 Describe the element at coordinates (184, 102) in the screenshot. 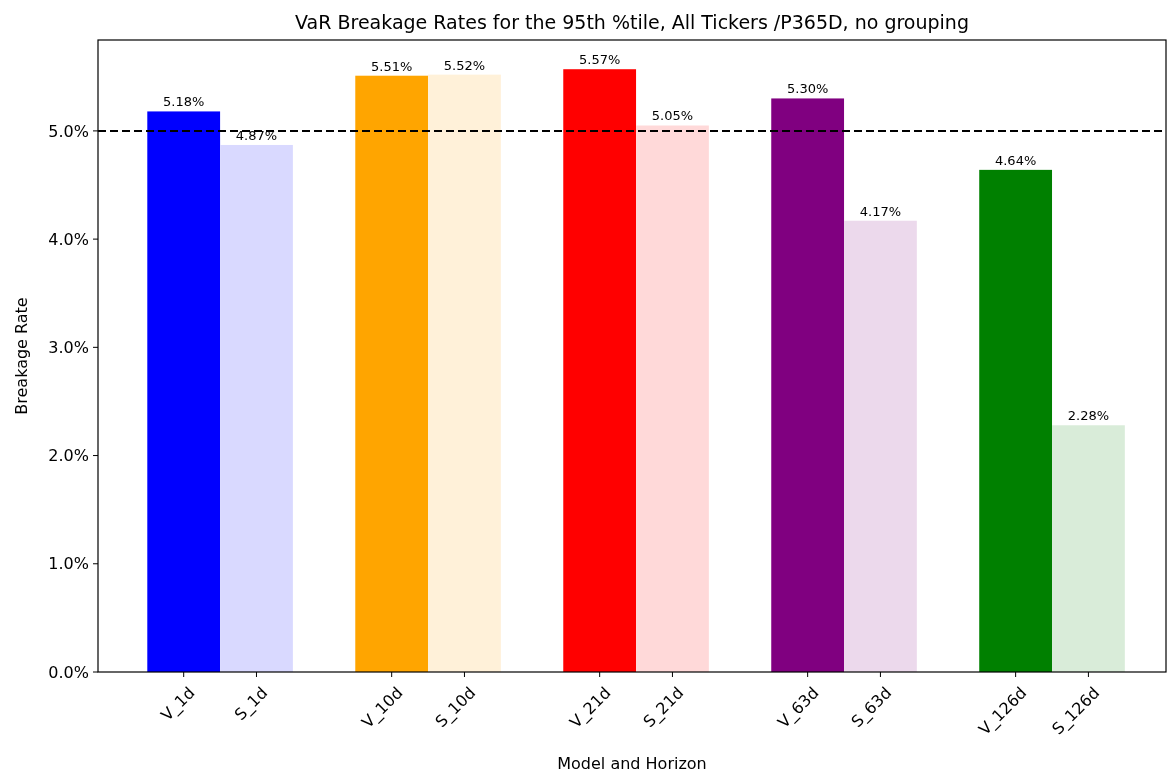

I see `data-label: 5.18%` at that location.